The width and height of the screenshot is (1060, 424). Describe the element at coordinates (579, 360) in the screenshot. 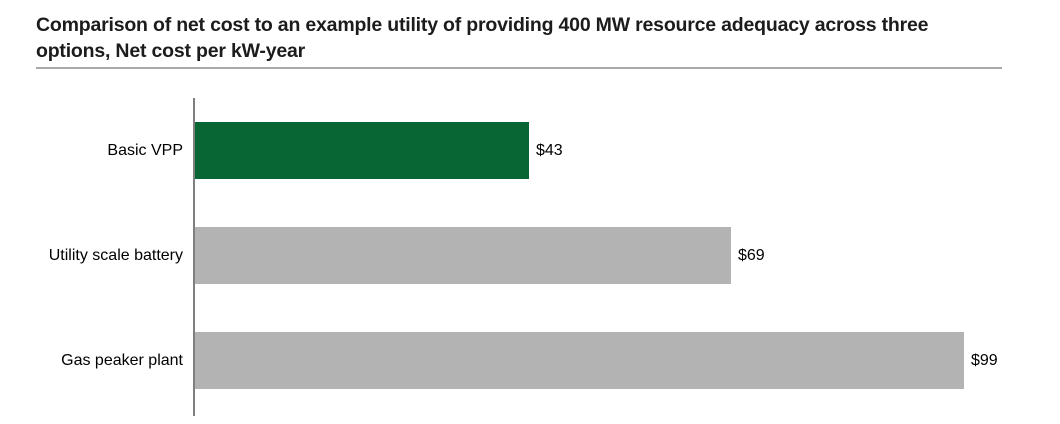

I see `bar-gas-peaker-plant` at that location.